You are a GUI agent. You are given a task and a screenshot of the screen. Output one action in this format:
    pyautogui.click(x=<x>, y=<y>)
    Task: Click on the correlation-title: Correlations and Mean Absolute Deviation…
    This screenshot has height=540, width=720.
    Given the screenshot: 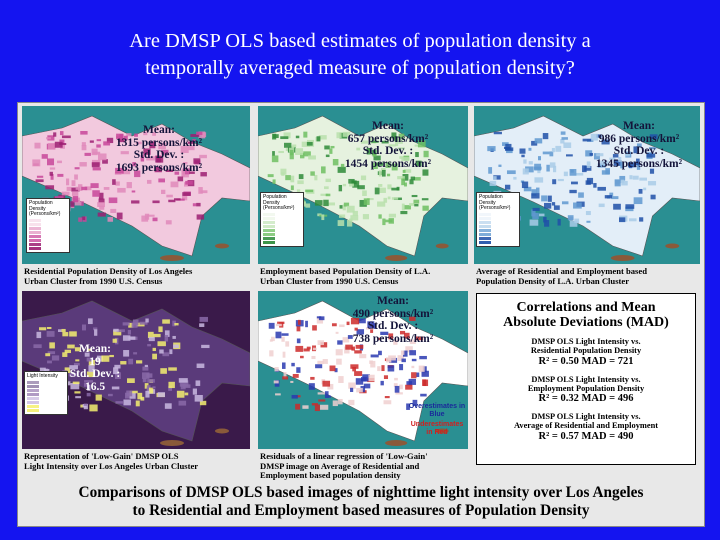 What is the action you would take?
    pyautogui.click(x=586, y=315)
    